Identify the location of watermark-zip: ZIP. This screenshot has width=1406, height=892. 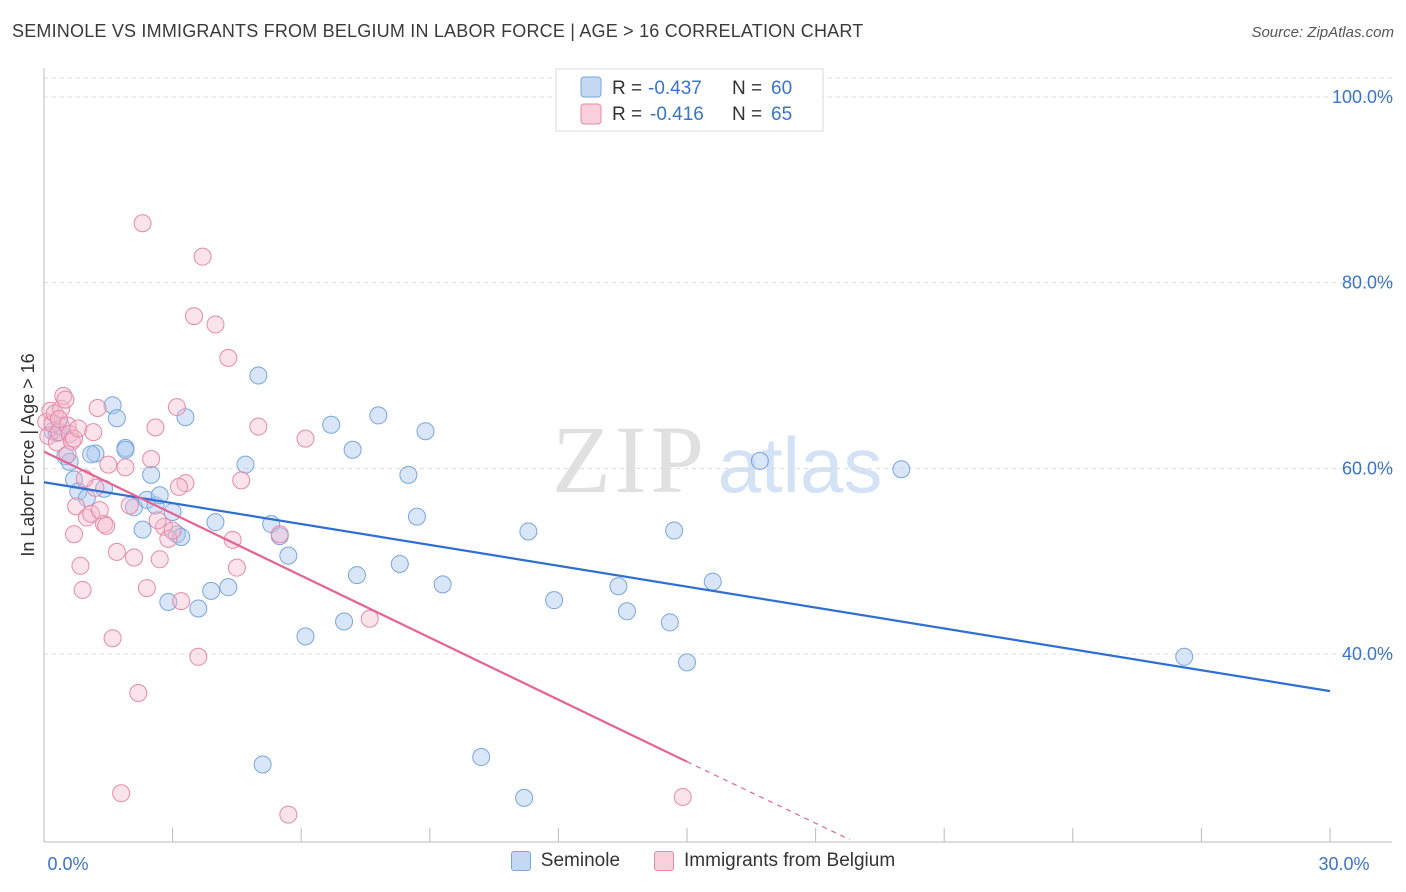
(630, 459).